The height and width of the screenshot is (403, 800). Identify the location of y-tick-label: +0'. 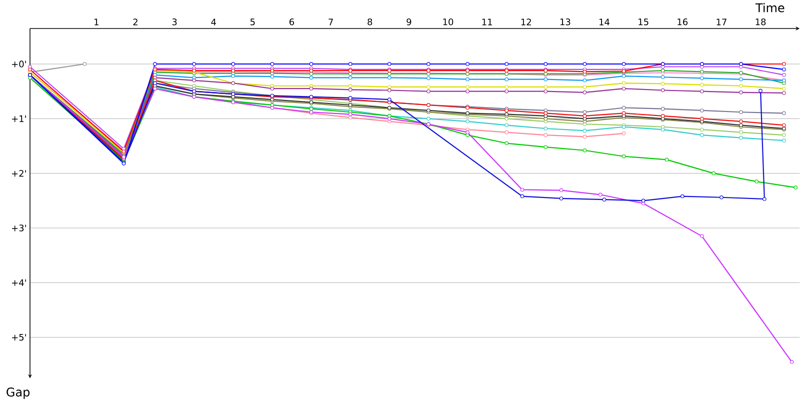
(19, 64).